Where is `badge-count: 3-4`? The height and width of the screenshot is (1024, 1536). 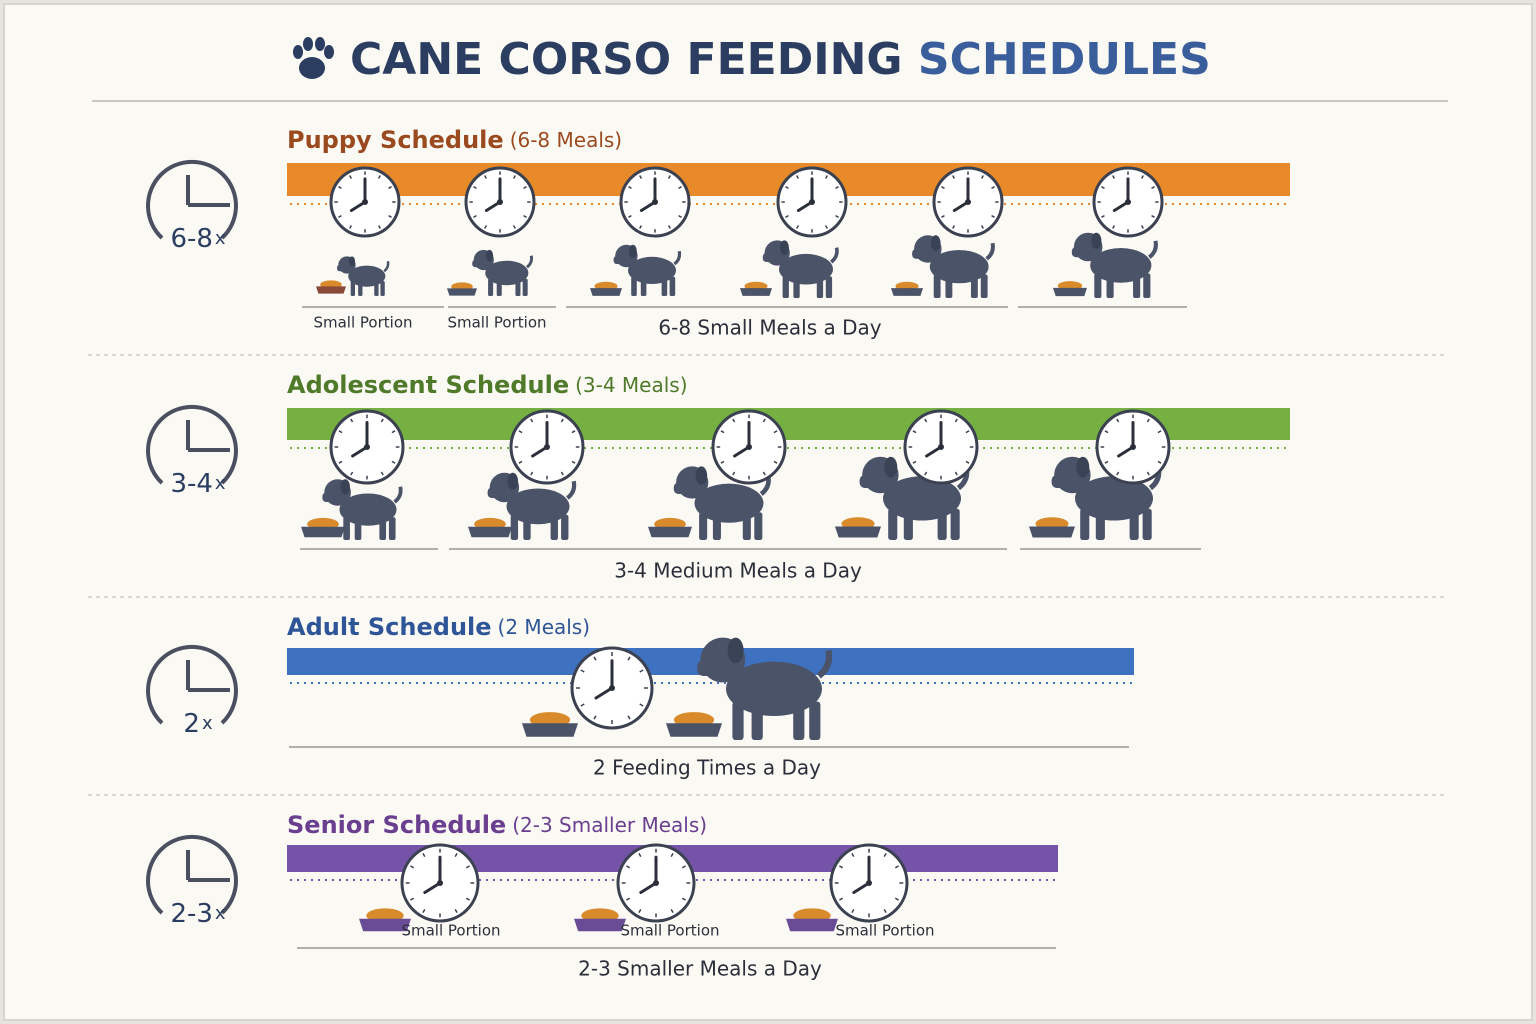 badge-count: 3-4 is located at coordinates (191, 484).